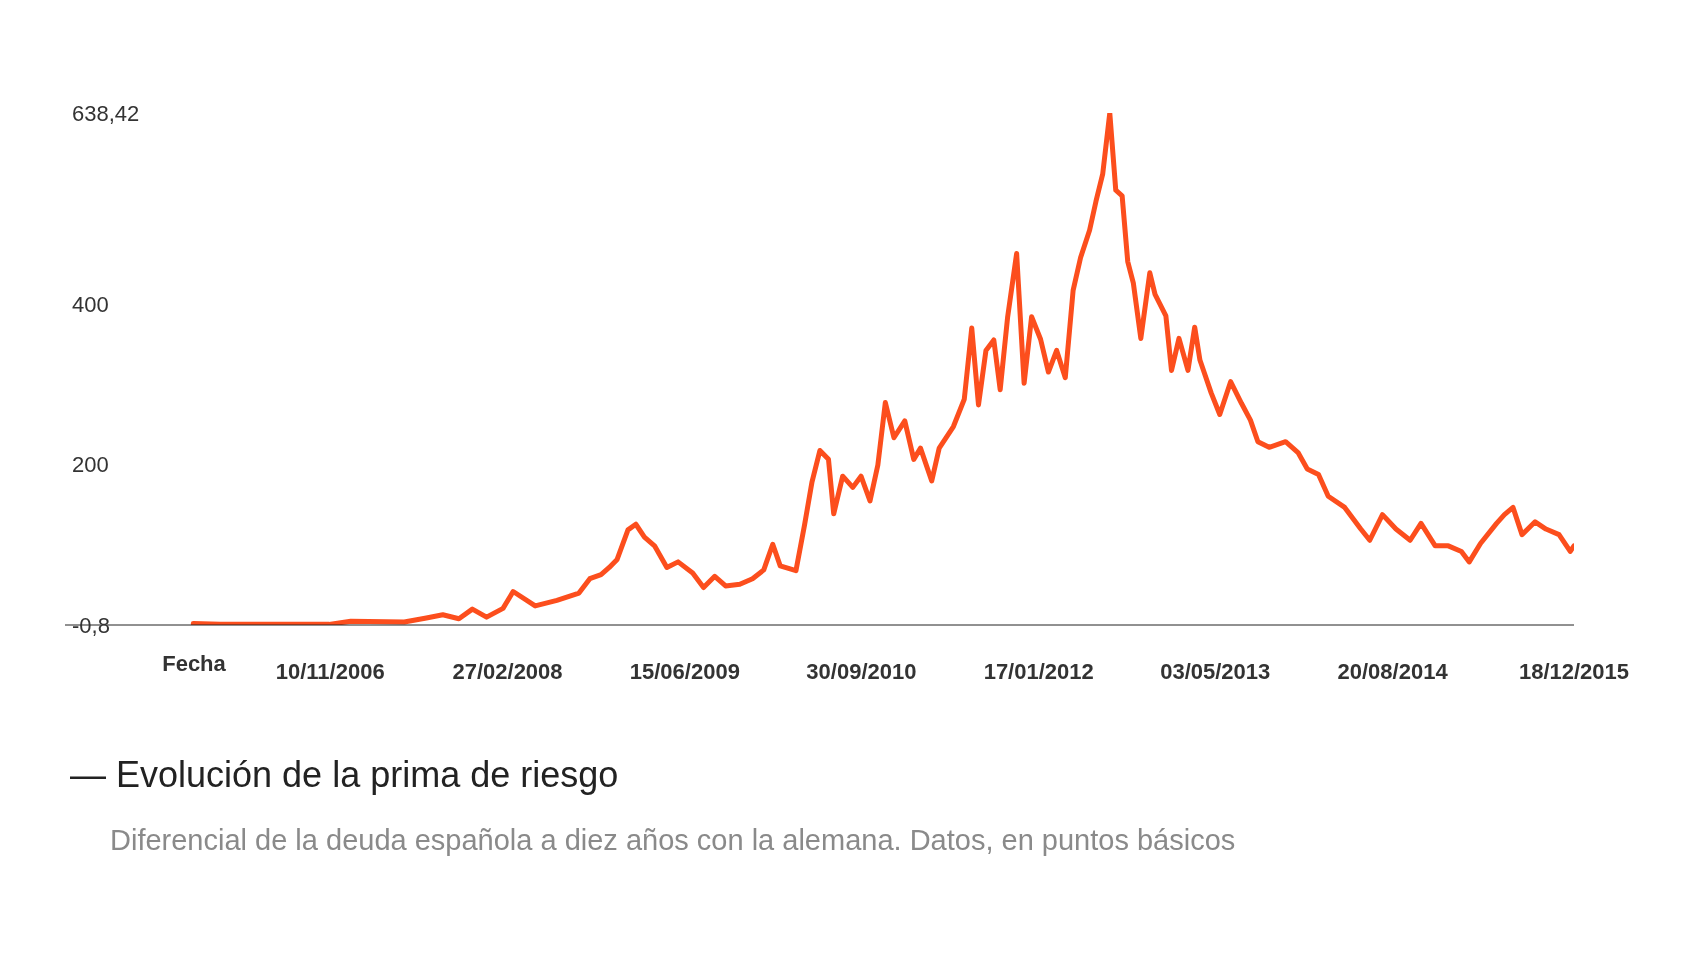  Describe the element at coordinates (106, 113) in the screenshot. I see `y-tick-label: 638,42` at that location.